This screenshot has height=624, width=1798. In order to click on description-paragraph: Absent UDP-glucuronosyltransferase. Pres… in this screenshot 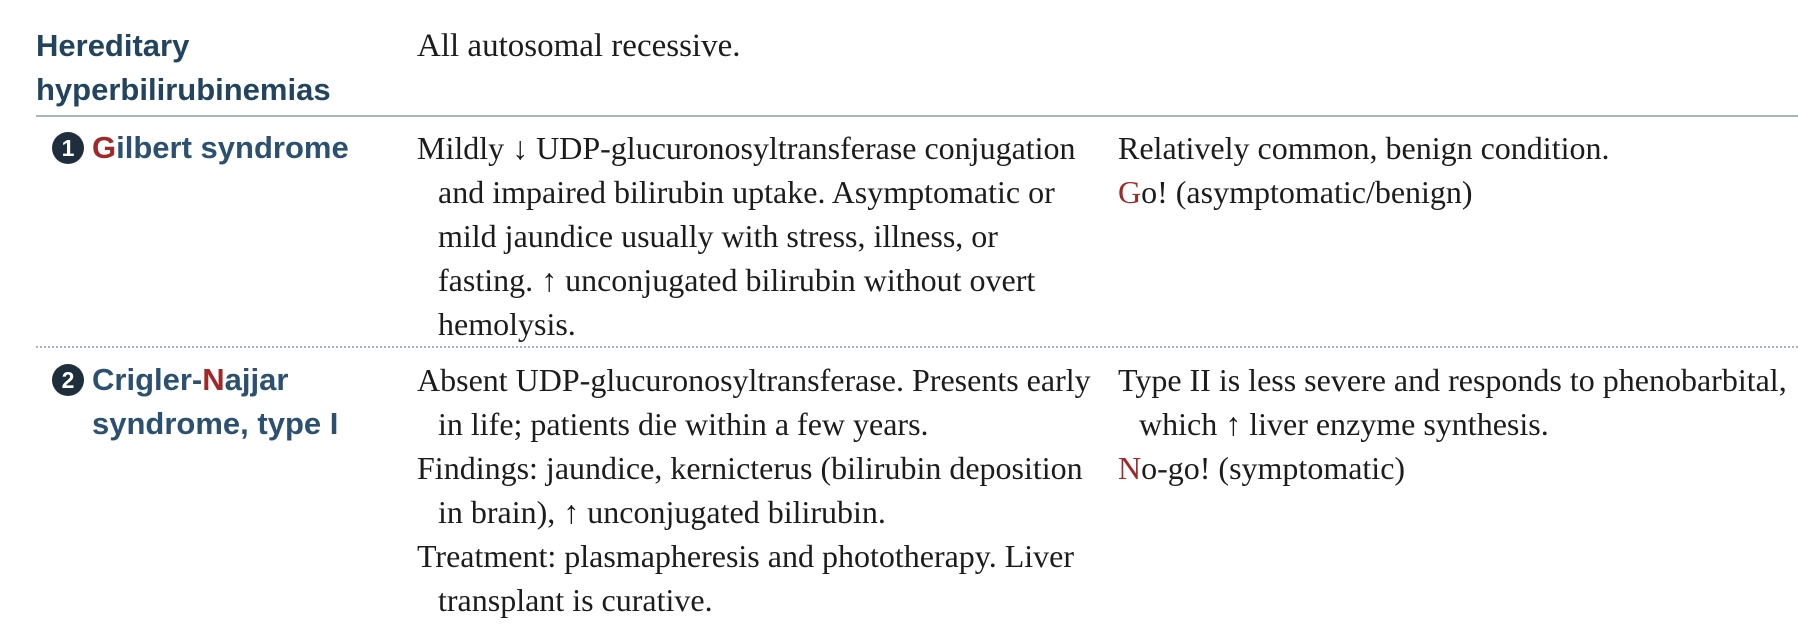, I will do `click(754, 402)`.